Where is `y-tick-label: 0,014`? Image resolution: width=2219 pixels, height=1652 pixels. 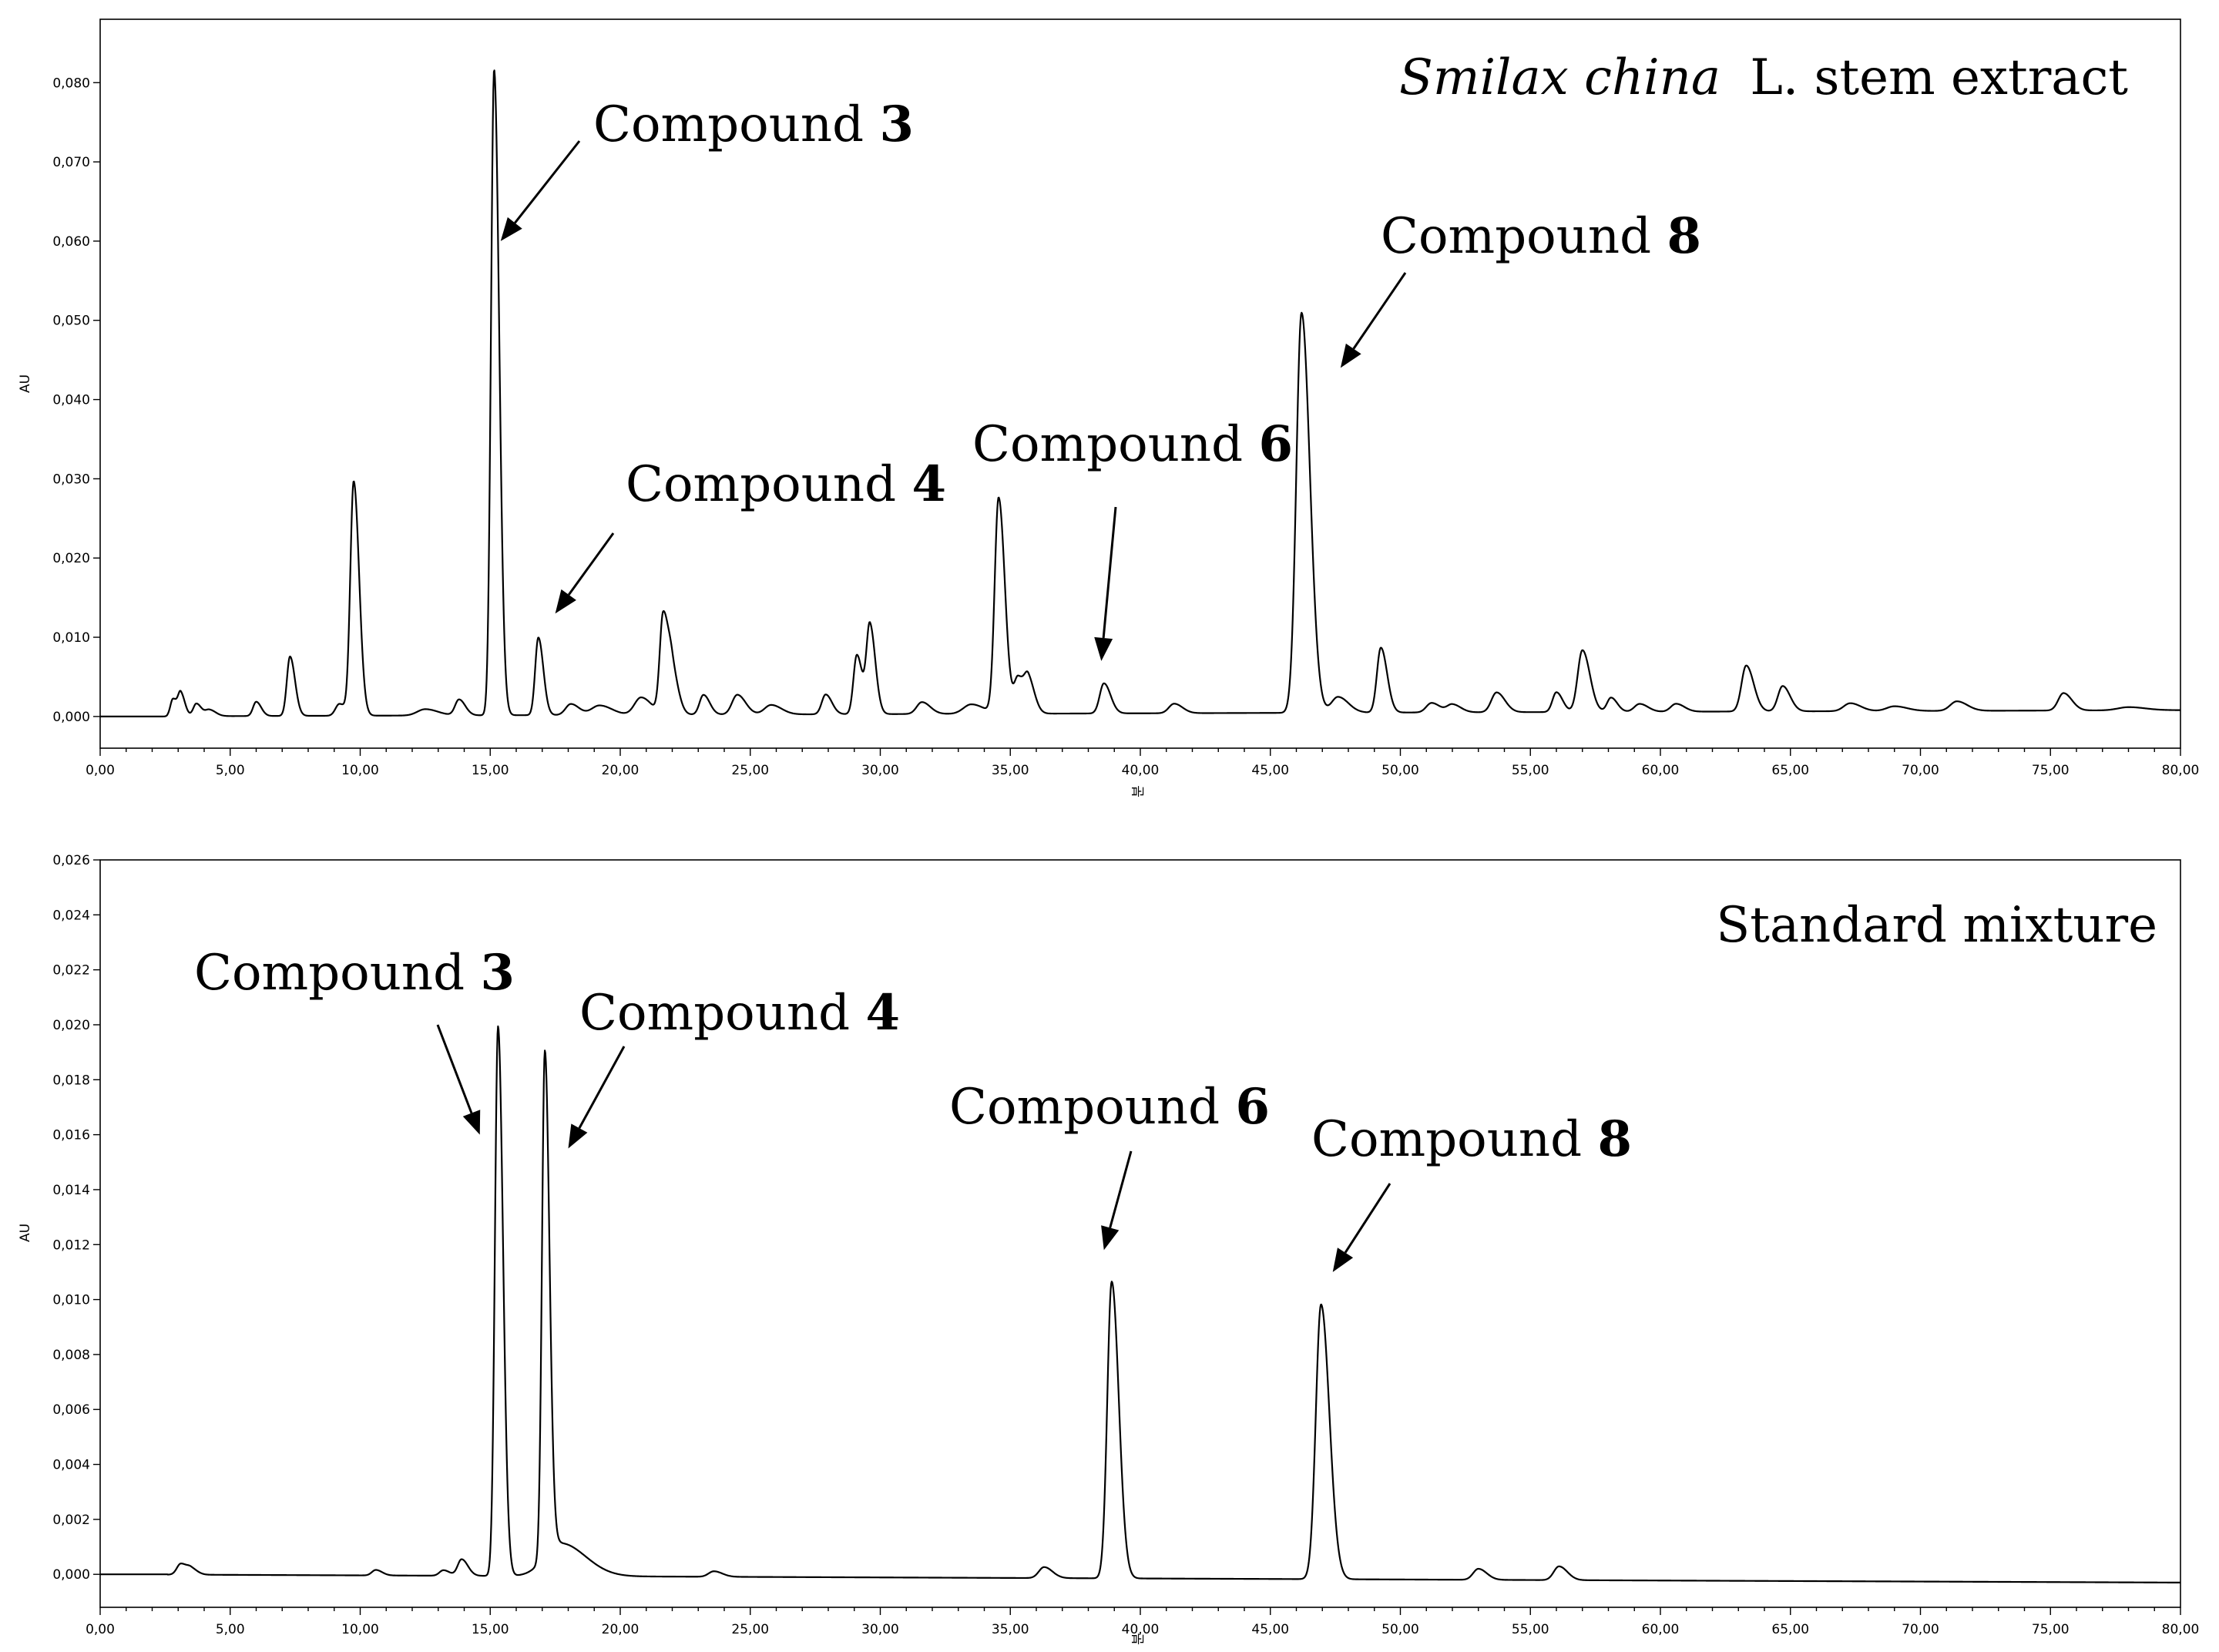 y-tick-label: 0,014 is located at coordinates (71, 1190).